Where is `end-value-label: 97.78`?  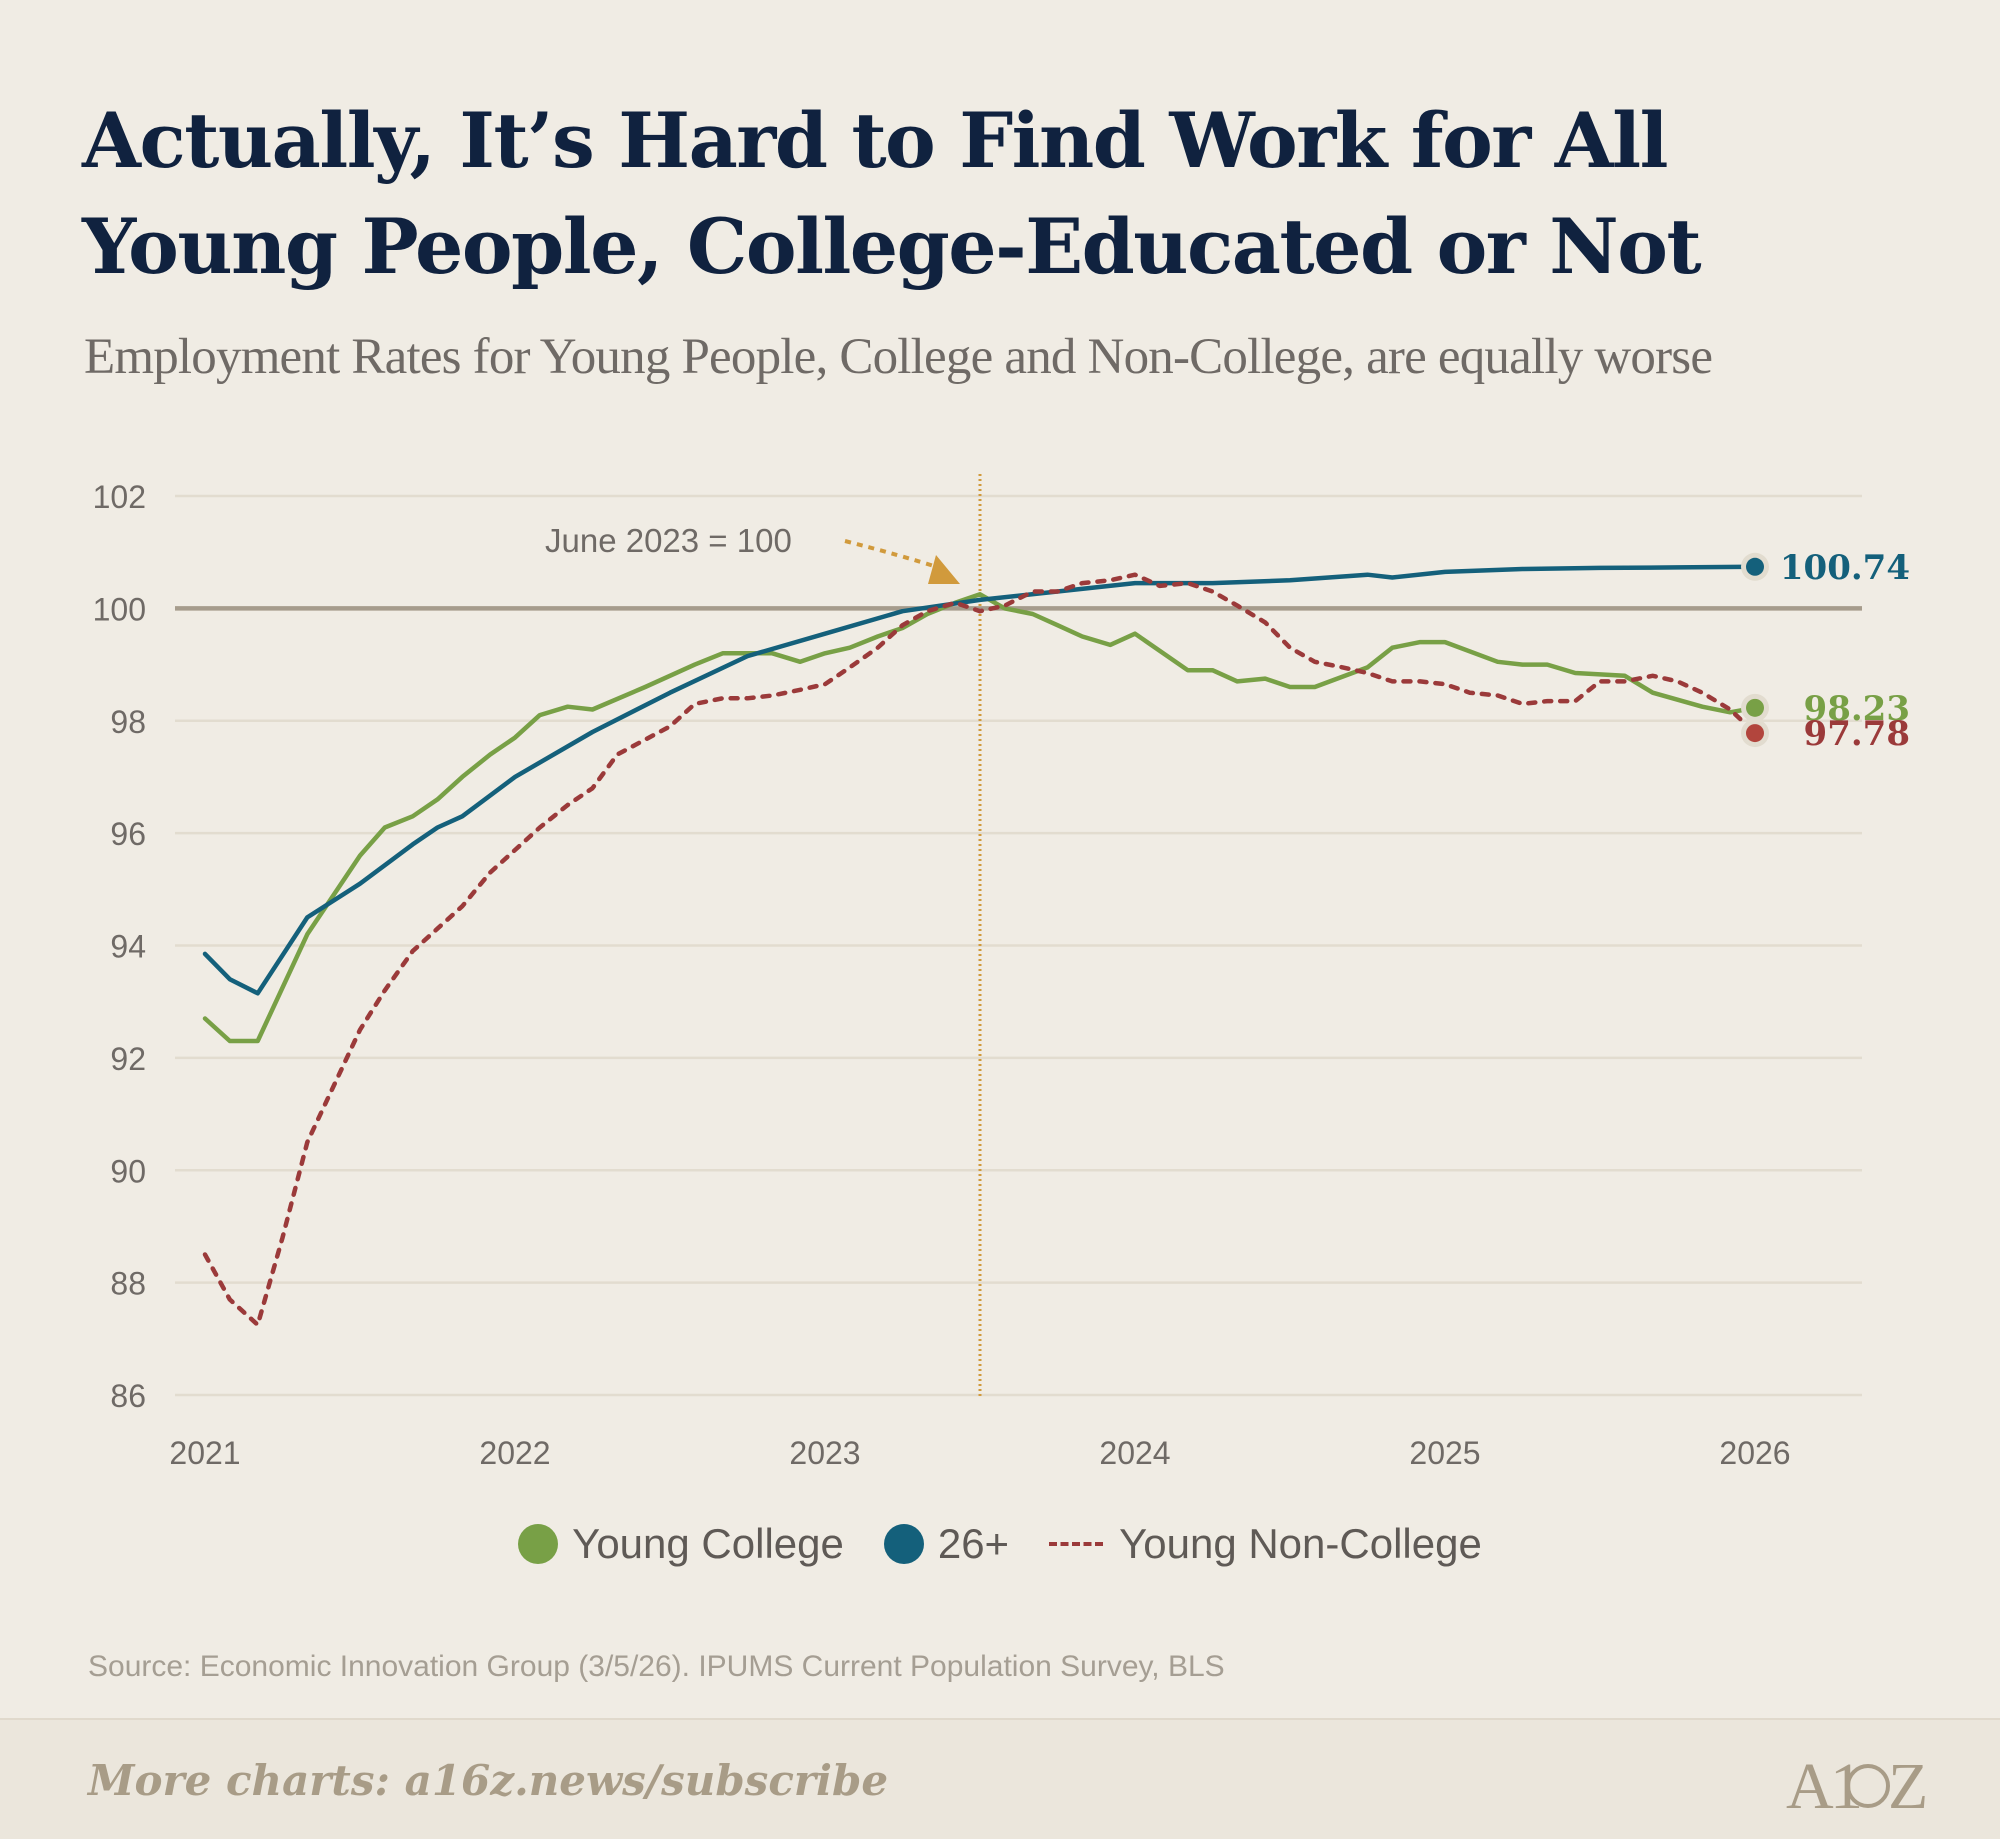
end-value-label: 97.78 is located at coordinates (1857, 734).